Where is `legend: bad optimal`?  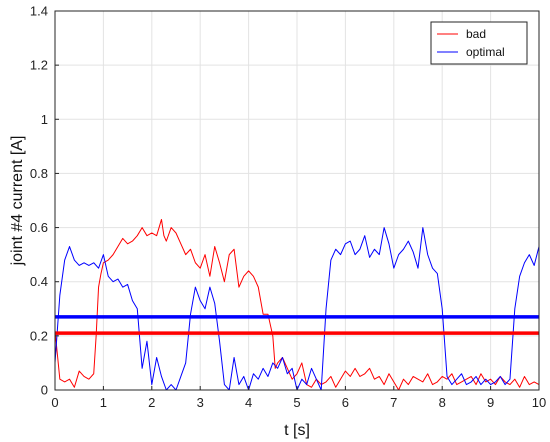 legend: bad optimal is located at coordinates (479, 43).